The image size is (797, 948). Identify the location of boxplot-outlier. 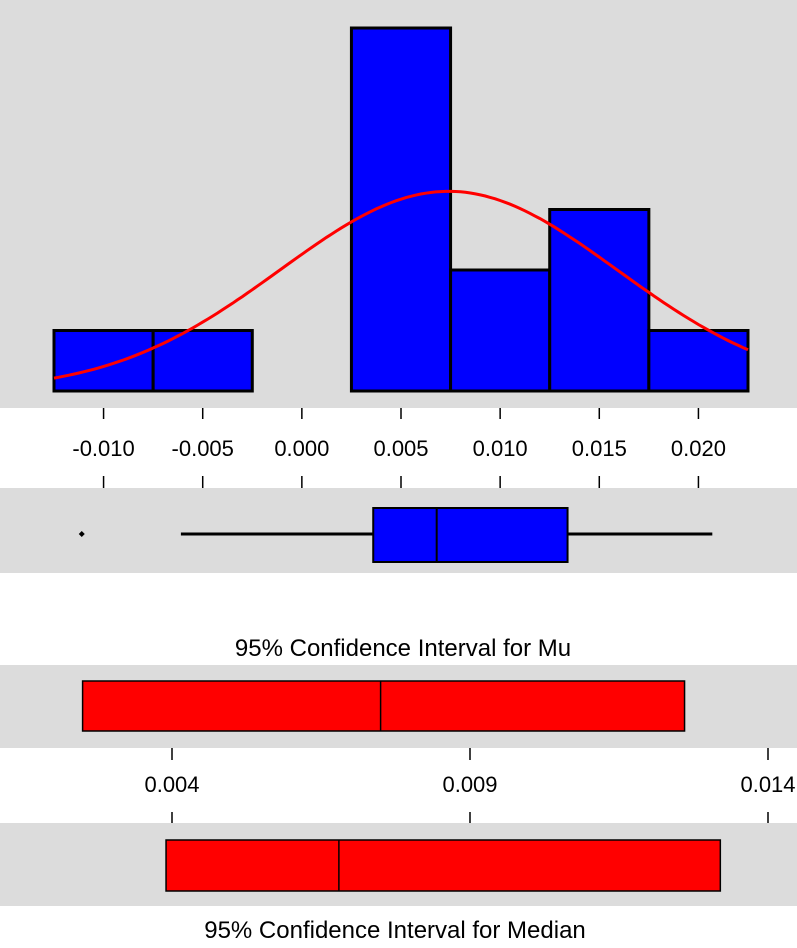
(81, 534).